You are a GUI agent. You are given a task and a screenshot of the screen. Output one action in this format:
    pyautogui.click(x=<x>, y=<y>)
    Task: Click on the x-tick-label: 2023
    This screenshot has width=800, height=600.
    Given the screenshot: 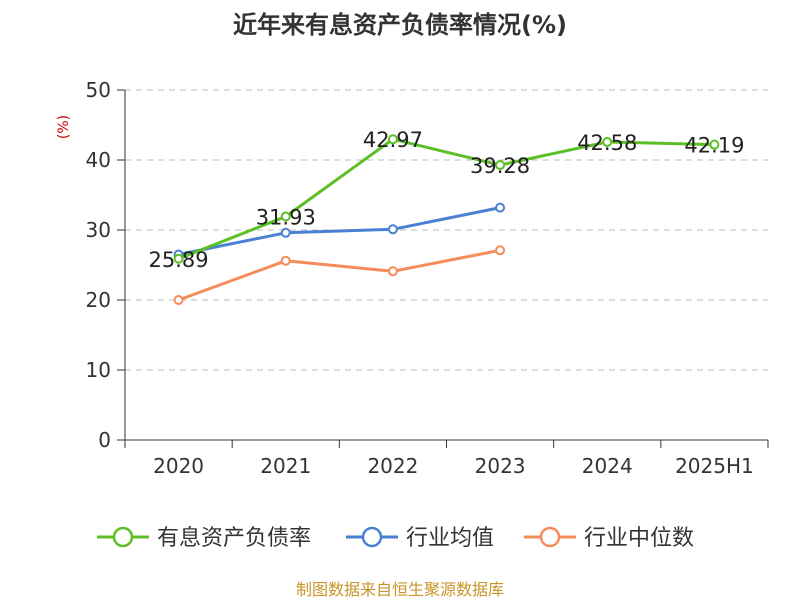 What is the action you would take?
    pyautogui.click(x=500, y=466)
    